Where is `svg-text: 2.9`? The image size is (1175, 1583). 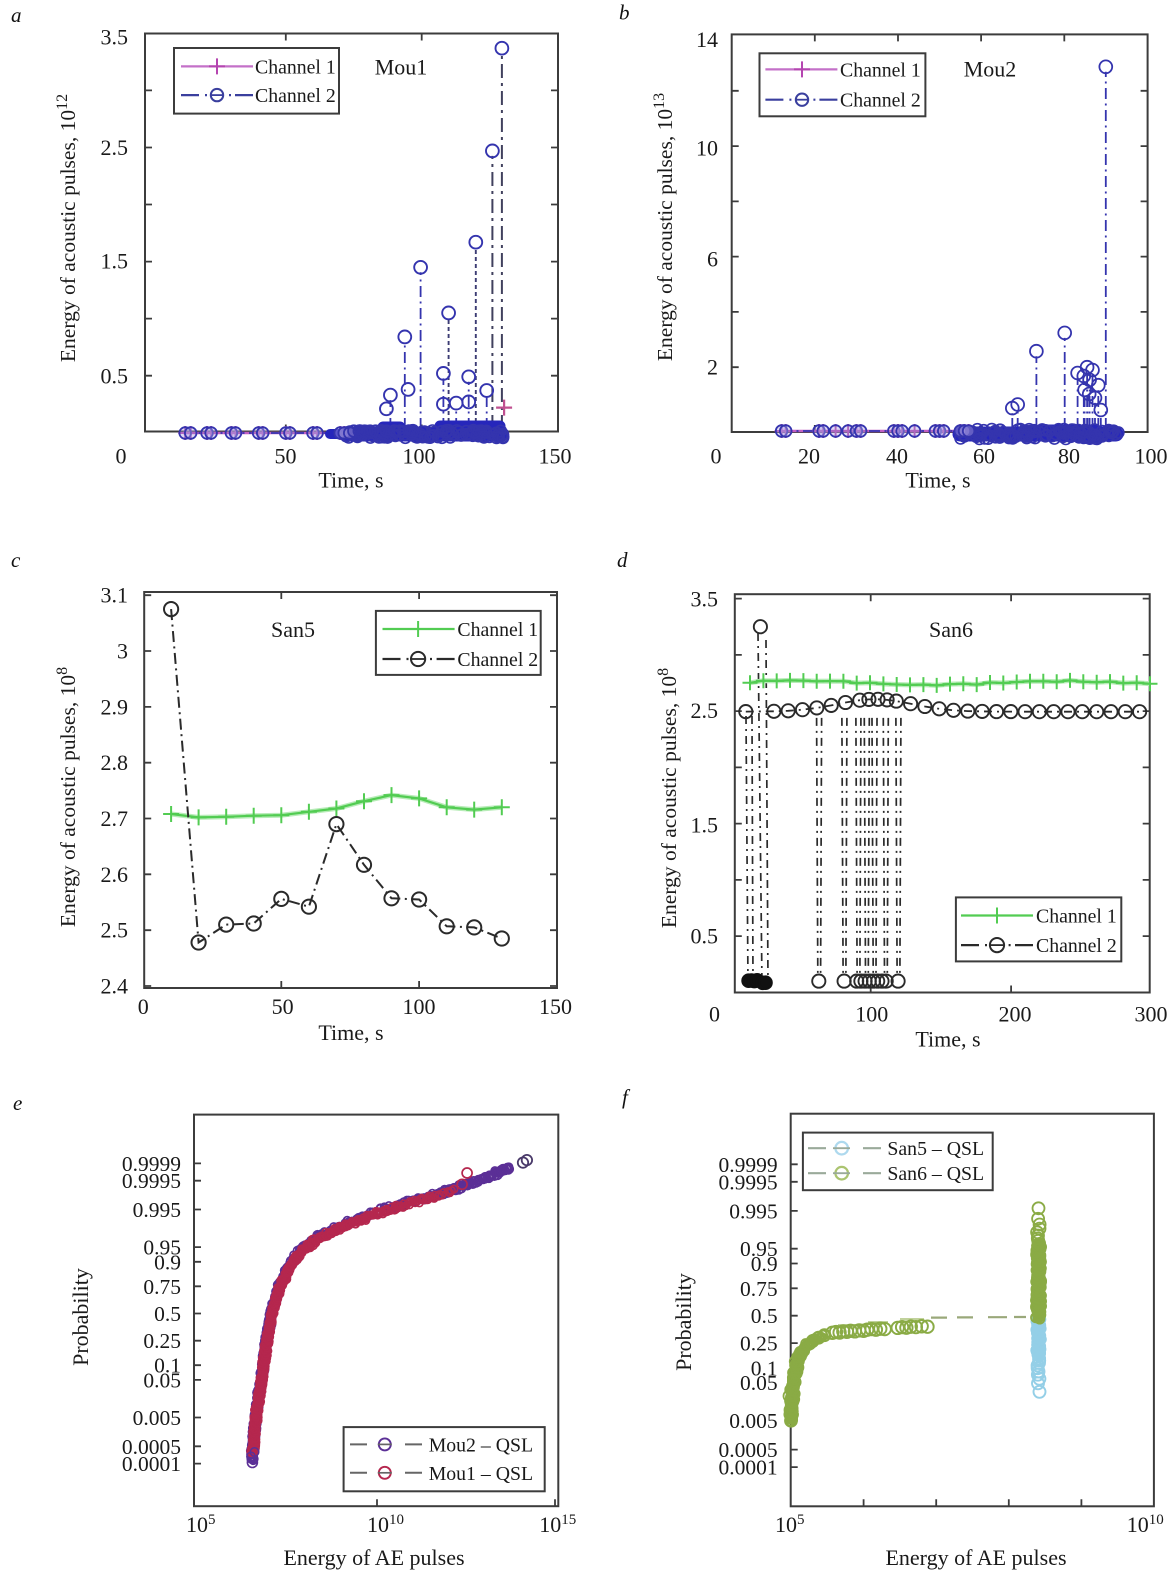
svg-text: 2.9 is located at coordinates (115, 706).